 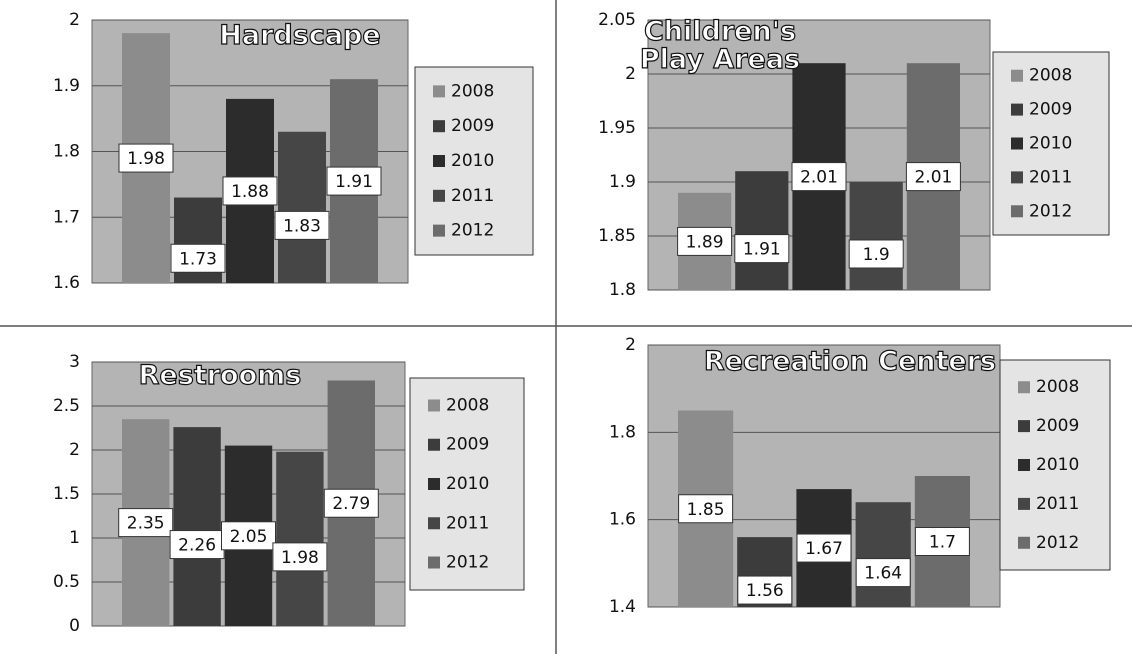 I want to click on chart-title: Children's Play Areas, so click(x=720, y=47).